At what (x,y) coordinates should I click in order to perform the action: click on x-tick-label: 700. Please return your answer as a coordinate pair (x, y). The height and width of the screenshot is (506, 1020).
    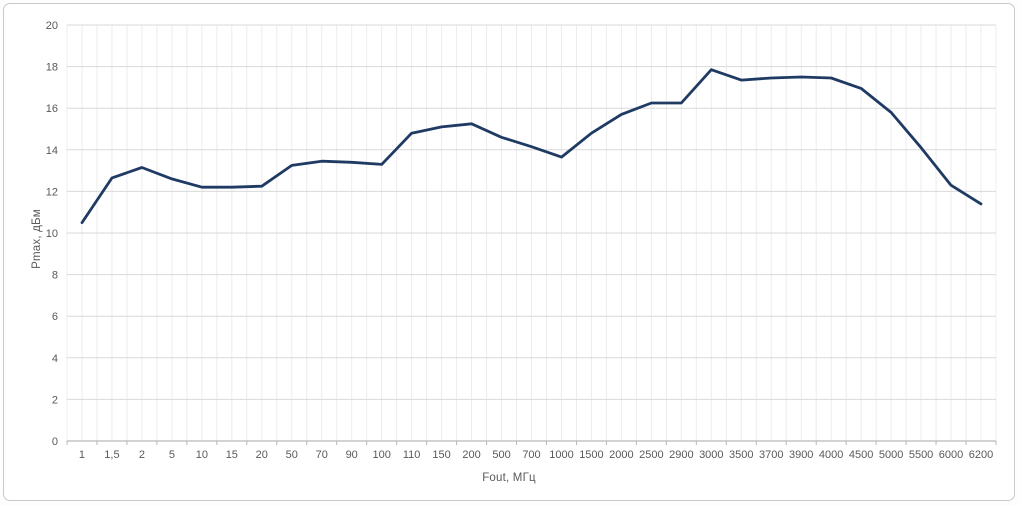
    Looking at the image, I should click on (531, 455).